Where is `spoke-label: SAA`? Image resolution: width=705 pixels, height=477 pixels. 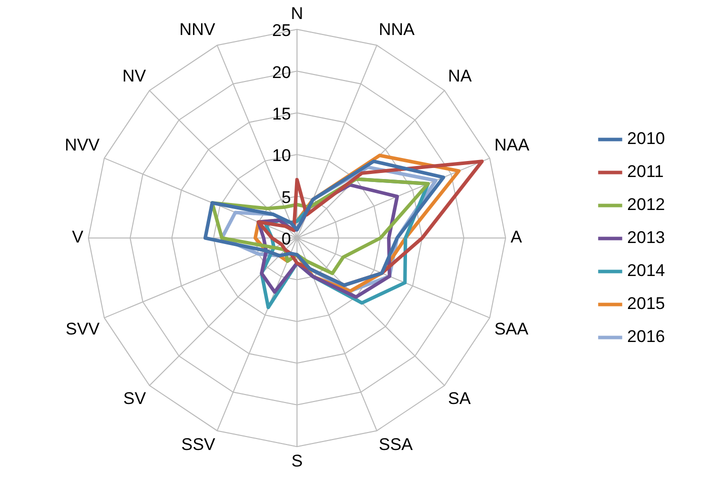 spoke-label: SAA is located at coordinates (512, 329).